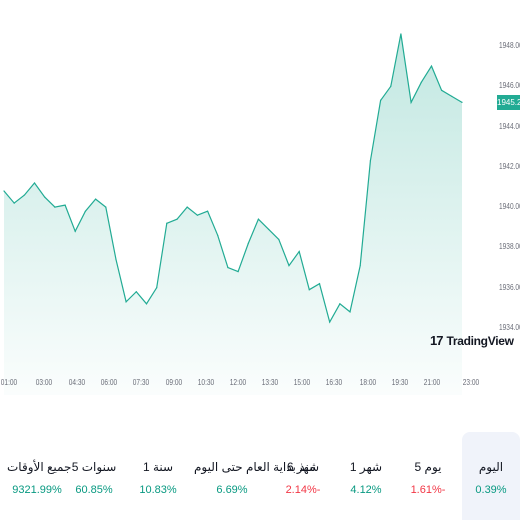  Describe the element at coordinates (491, 490) in the screenshot. I see `performance-period-value: 0.39%` at that location.